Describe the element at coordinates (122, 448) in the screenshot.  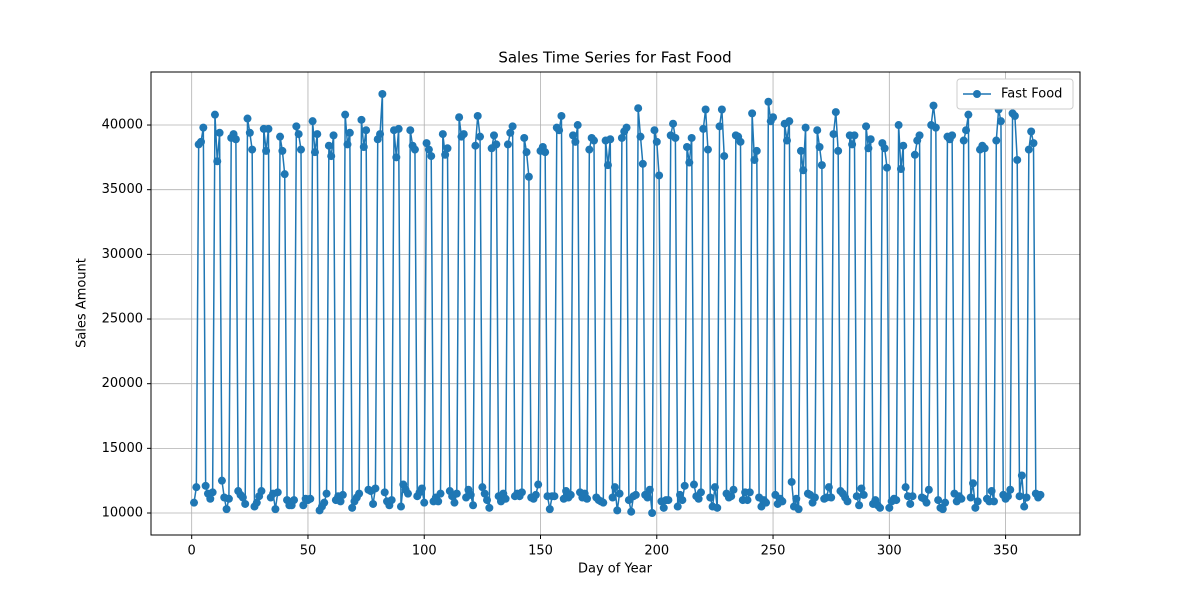
I see `y-tick-label: 15000` at that location.